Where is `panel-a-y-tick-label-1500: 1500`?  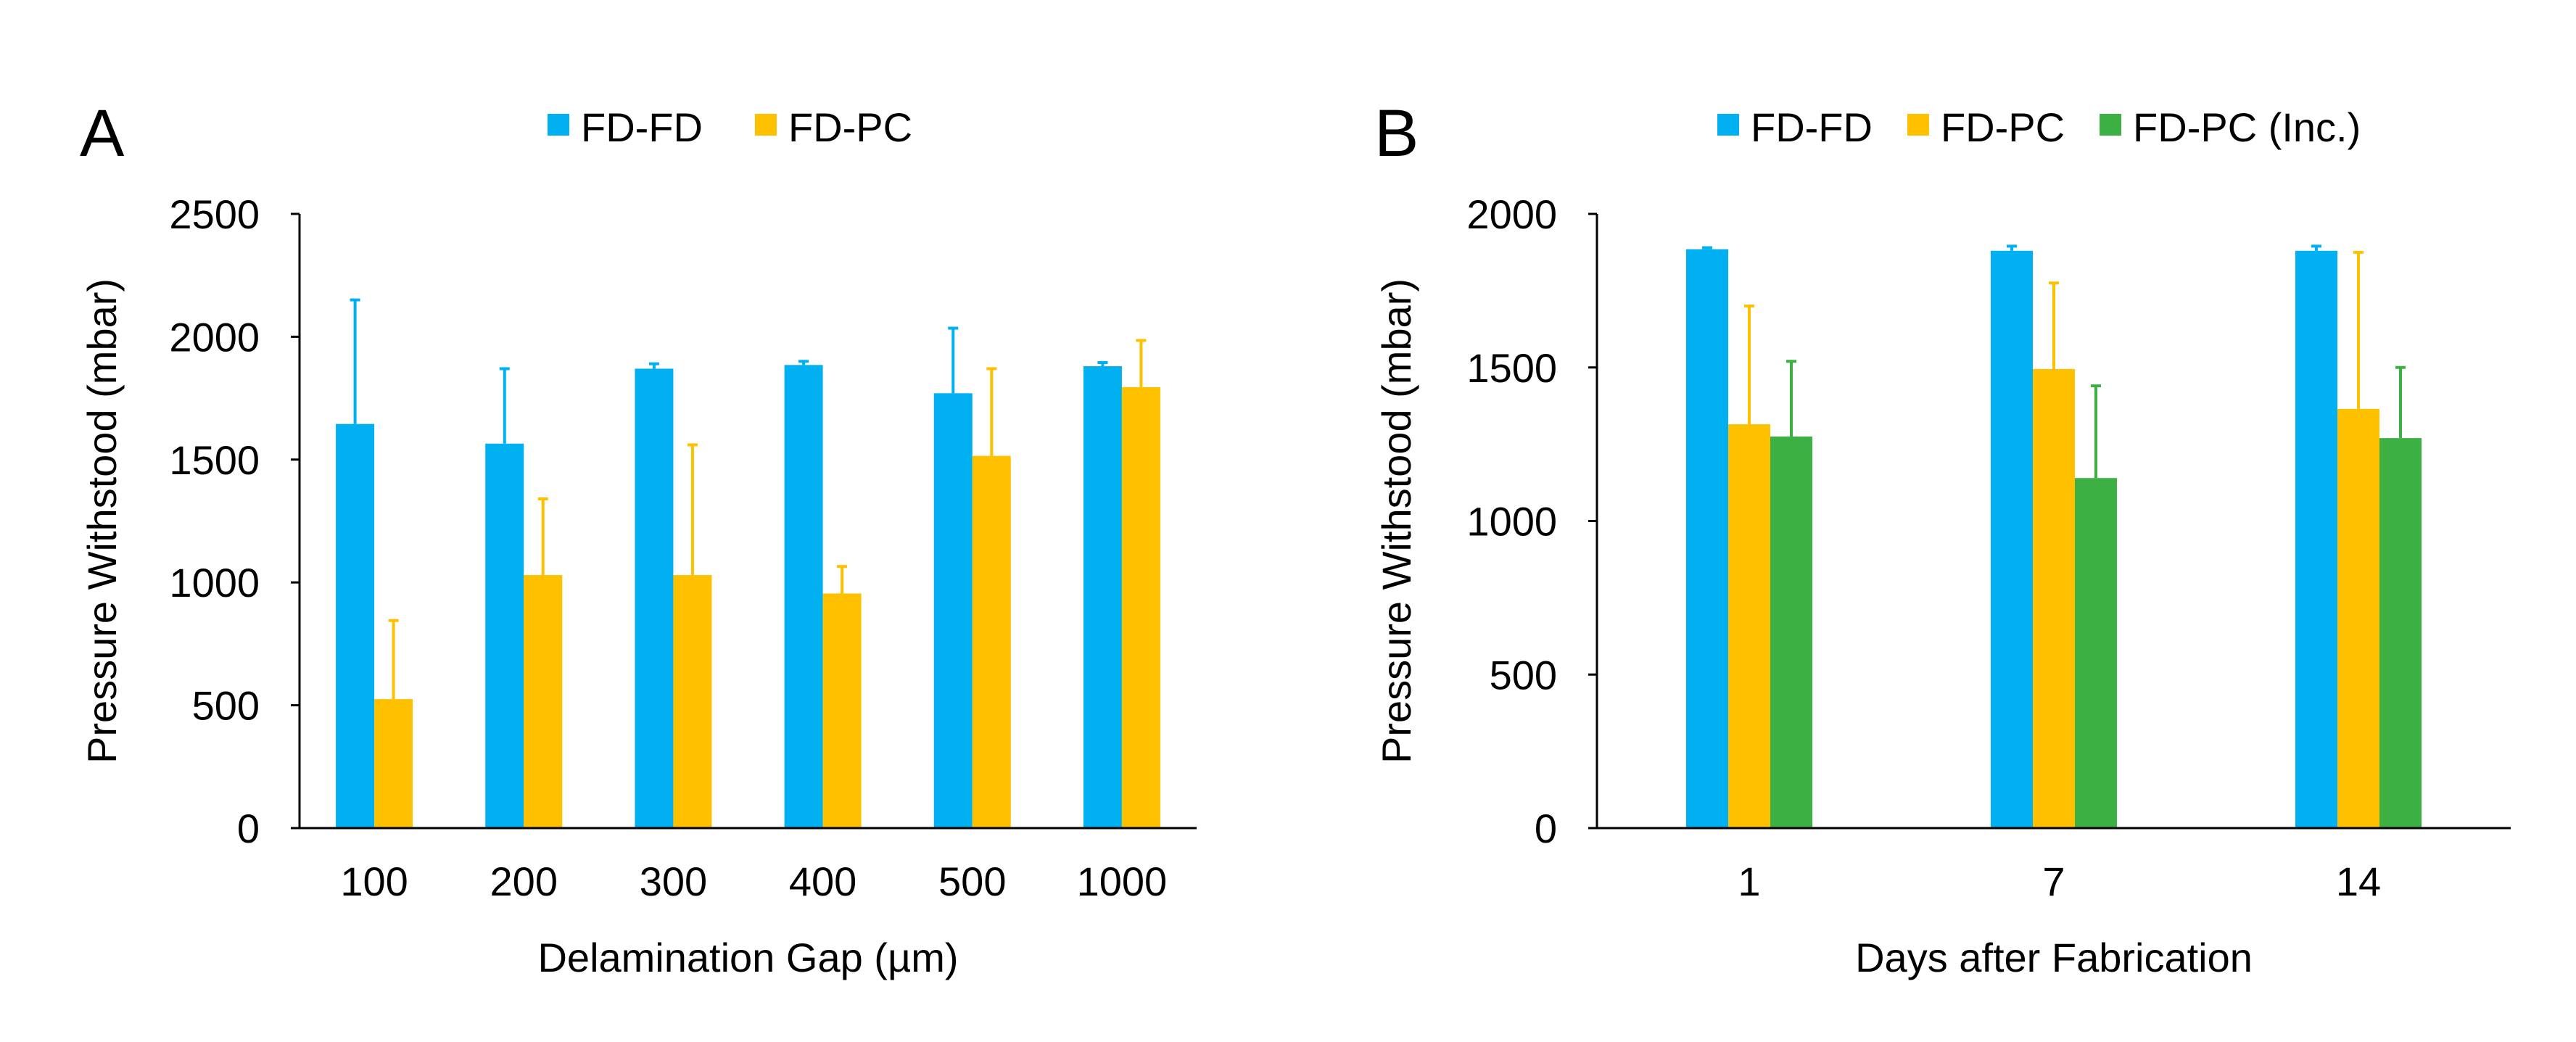 panel-a-y-tick-label-1500: 1500 is located at coordinates (214, 460).